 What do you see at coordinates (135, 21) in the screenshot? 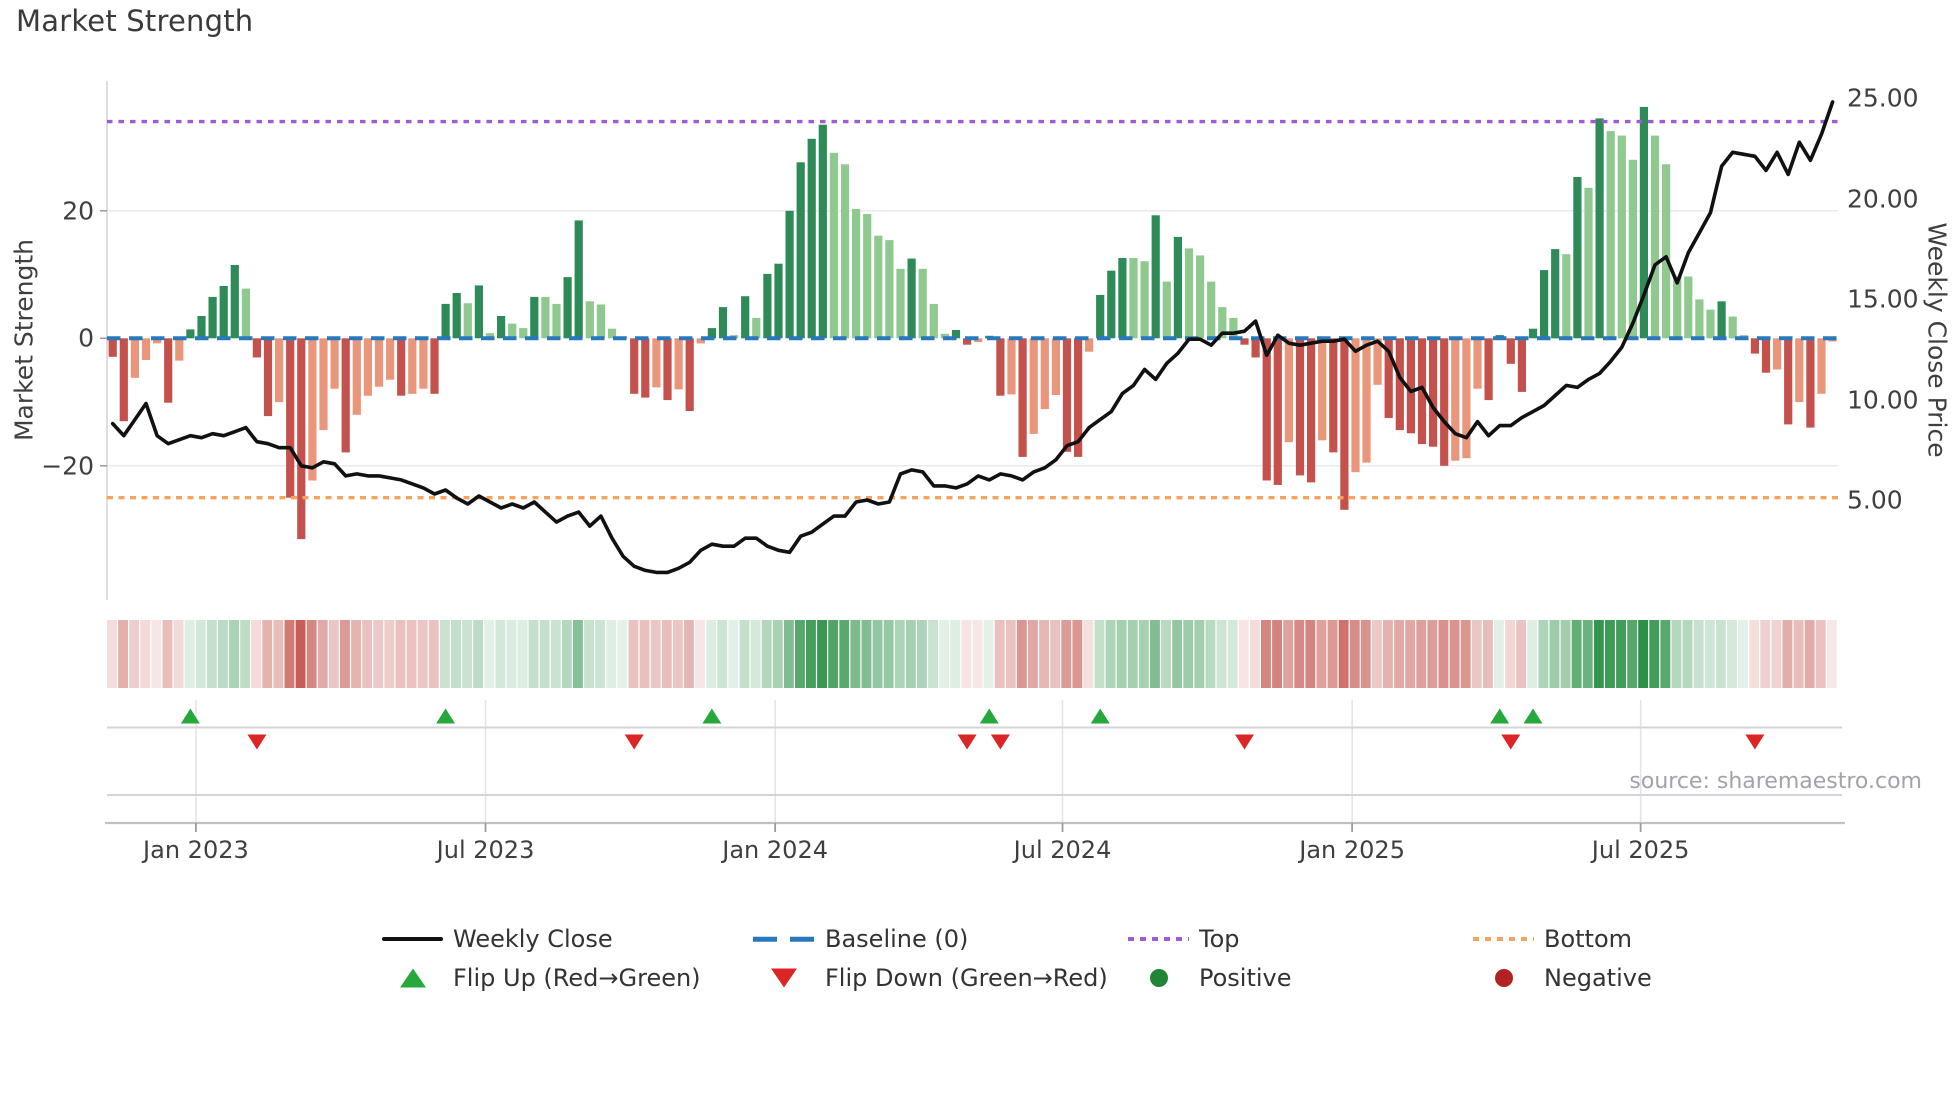
I see `chart-title: Market Strength` at bounding box center [135, 21].